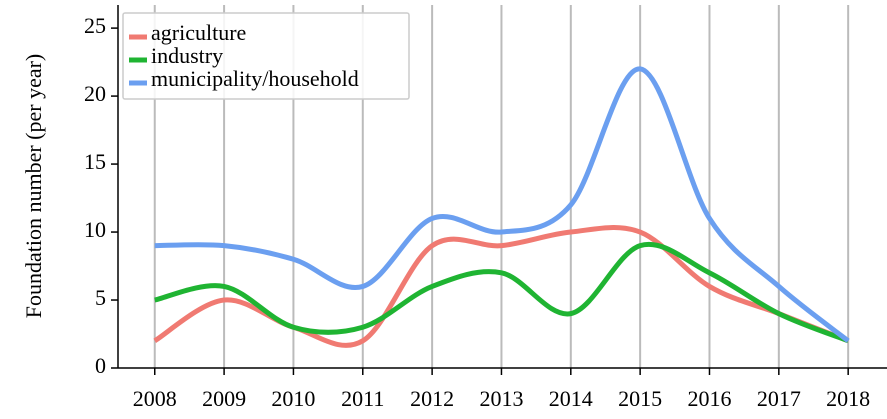  What do you see at coordinates (95, 161) in the screenshot?
I see `y-tick-label: 15` at bounding box center [95, 161].